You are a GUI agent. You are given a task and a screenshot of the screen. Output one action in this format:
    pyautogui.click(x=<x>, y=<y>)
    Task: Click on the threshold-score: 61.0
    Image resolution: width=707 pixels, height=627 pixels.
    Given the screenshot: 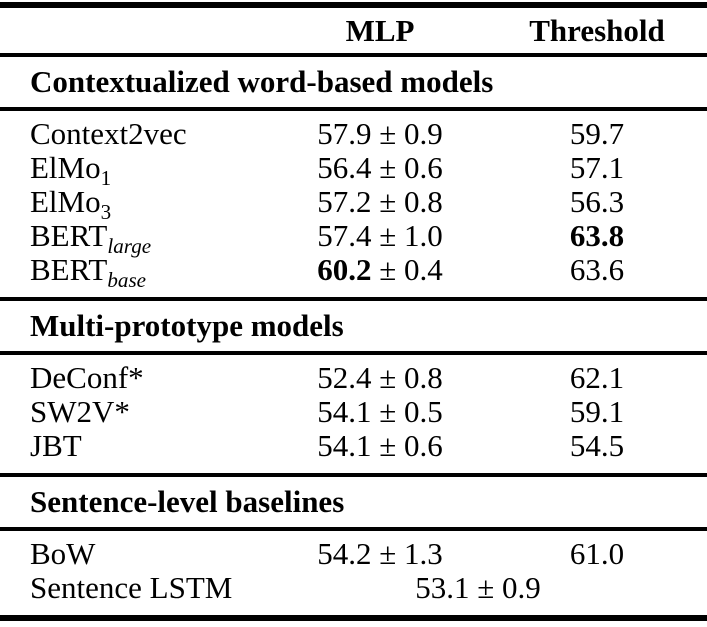 What is the action you would take?
    pyautogui.click(x=597, y=553)
    